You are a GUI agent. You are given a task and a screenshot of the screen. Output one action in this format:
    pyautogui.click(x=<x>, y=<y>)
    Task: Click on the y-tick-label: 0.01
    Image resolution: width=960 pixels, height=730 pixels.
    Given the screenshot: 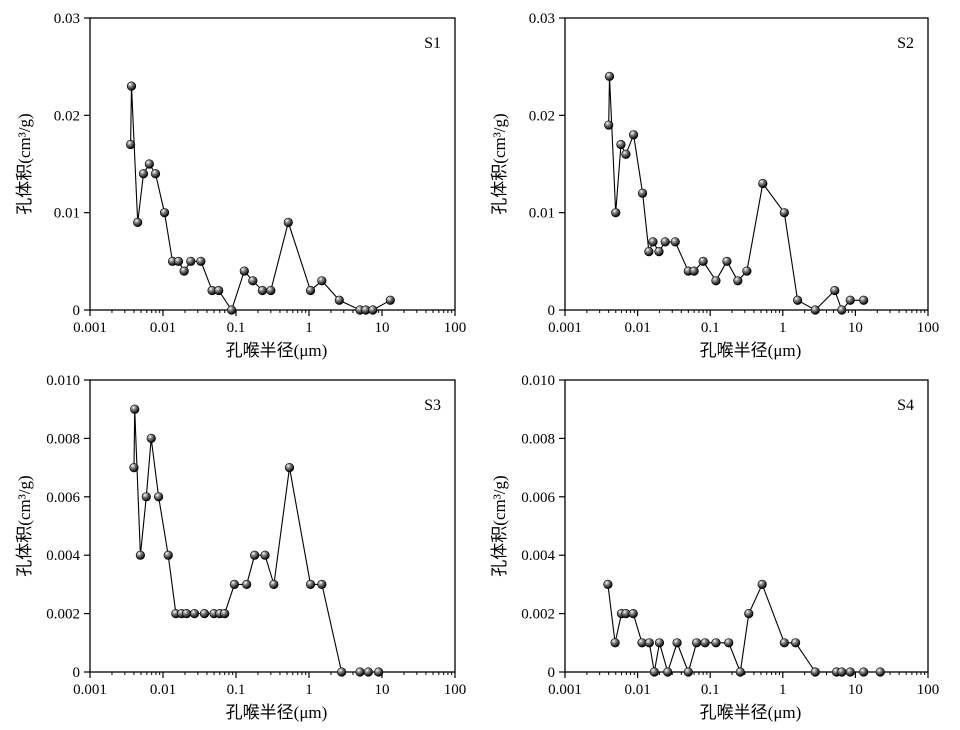 What is the action you would take?
    pyautogui.click(x=67, y=214)
    